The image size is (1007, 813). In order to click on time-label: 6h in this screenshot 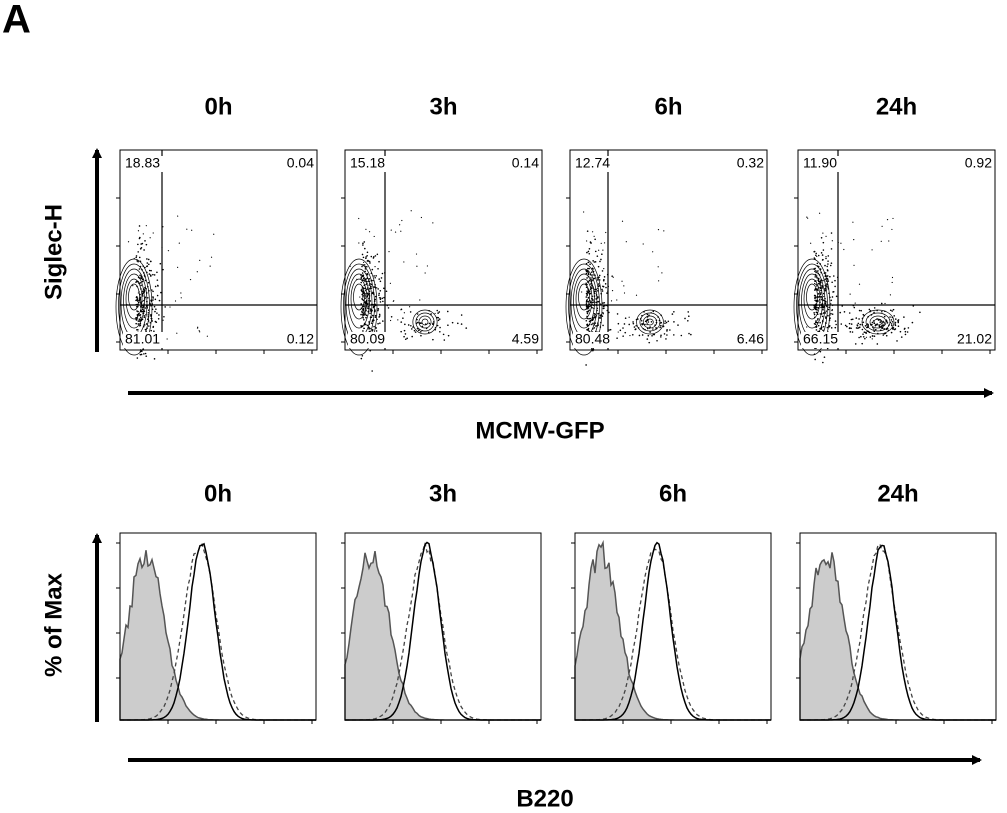, I will do `click(673, 493)`.